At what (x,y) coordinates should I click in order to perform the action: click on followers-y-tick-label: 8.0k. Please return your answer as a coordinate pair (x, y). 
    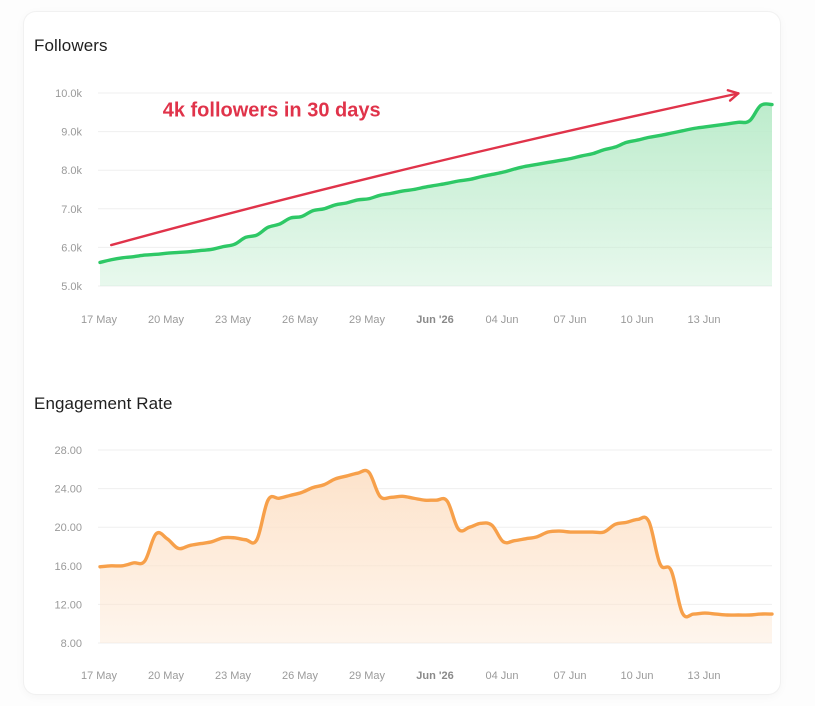
    Looking at the image, I should click on (71, 171).